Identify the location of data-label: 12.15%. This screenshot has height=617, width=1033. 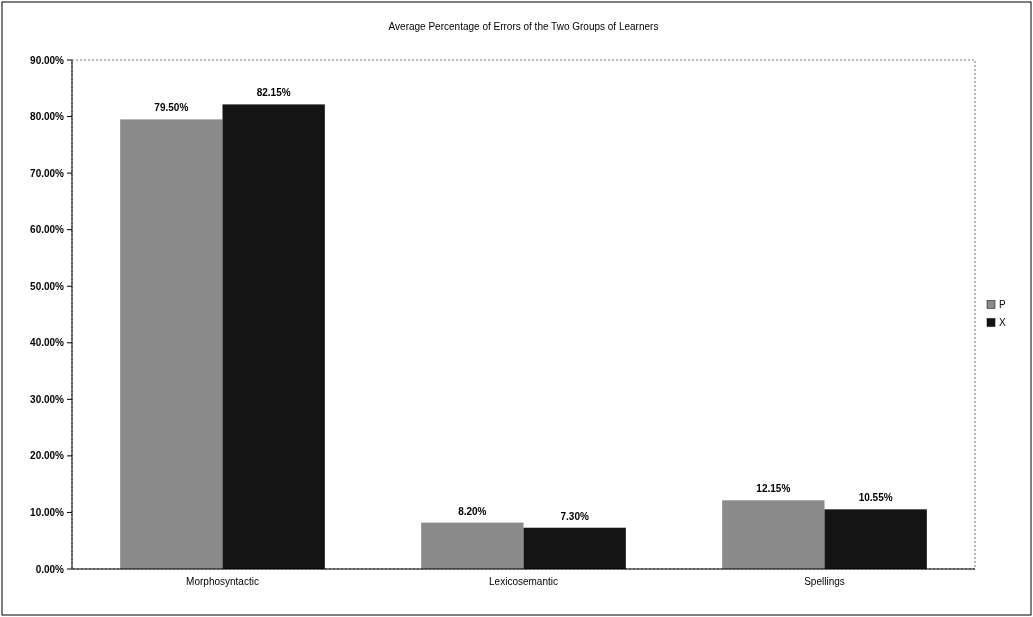
(773, 489).